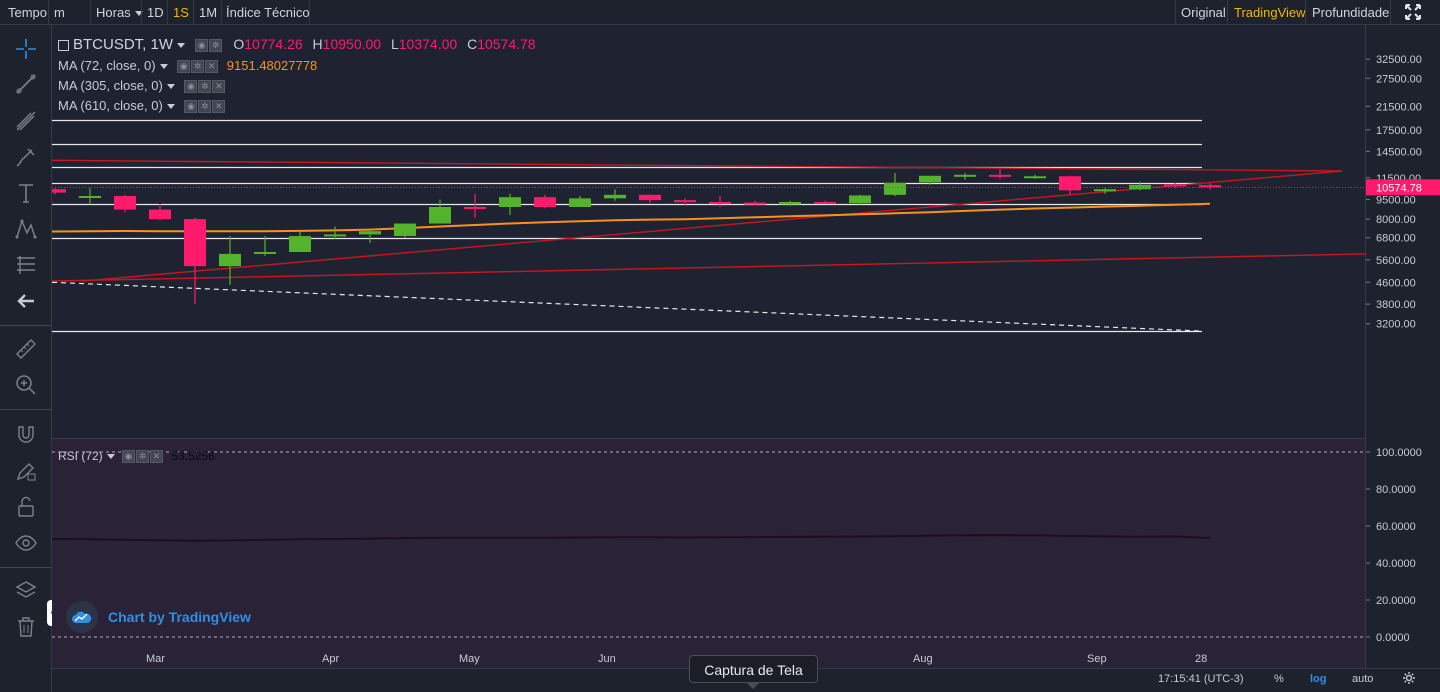 This screenshot has width=1440, height=692. I want to click on remove-drawings-tool, so click(26, 627).